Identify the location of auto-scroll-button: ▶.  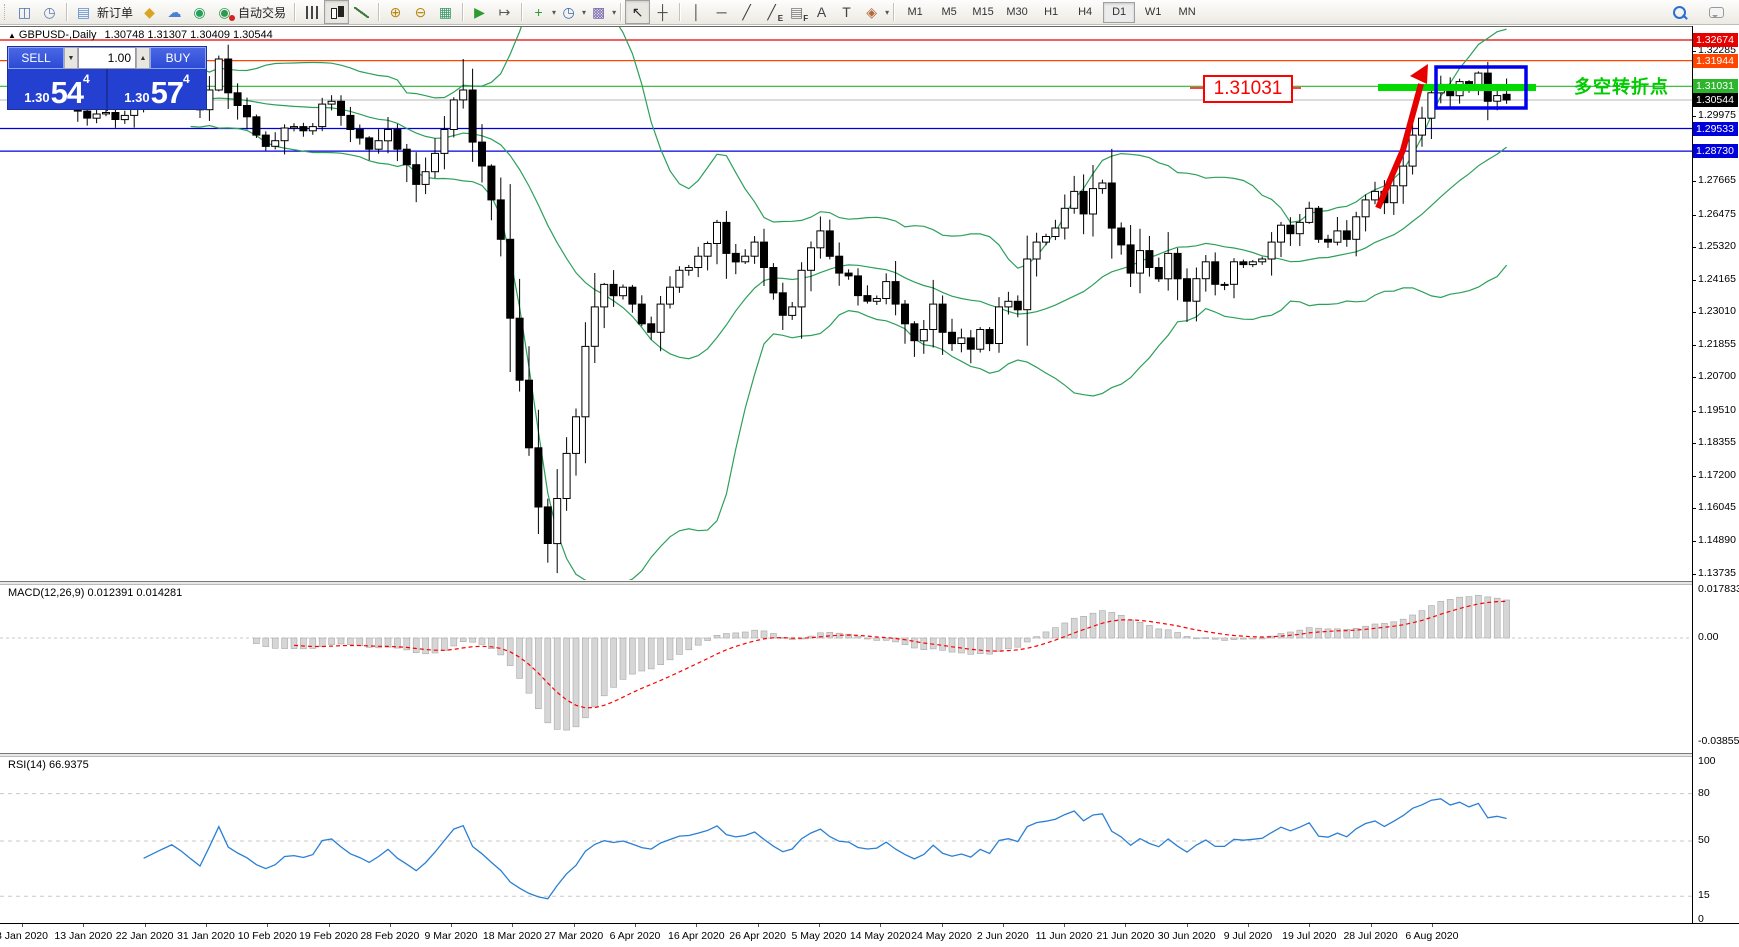
(479, 12).